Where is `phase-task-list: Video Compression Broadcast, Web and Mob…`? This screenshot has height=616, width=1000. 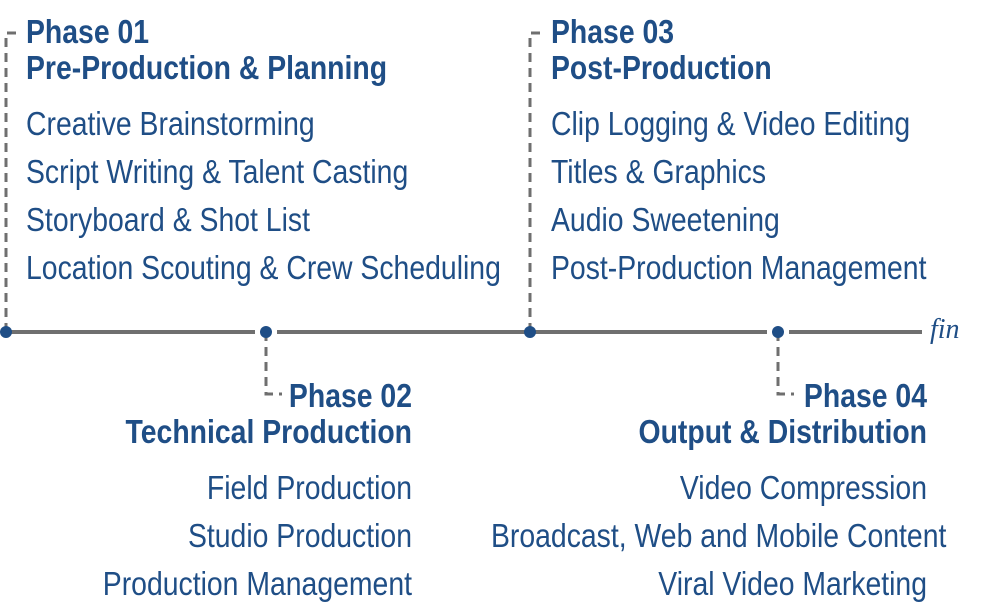
phase-task-list: Video Compression Broadcast, Web and Mob… is located at coordinates (683, 536).